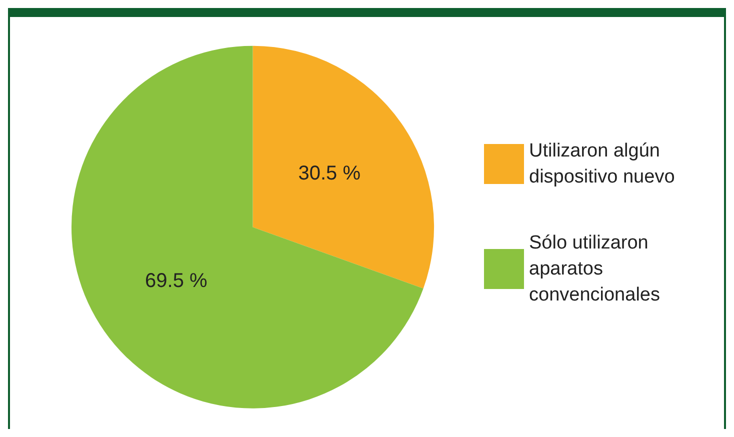 The height and width of the screenshot is (437, 734). What do you see at coordinates (594, 269) in the screenshot?
I see `legend-label: Sólo utilizaron aparatos convencionales` at bounding box center [594, 269].